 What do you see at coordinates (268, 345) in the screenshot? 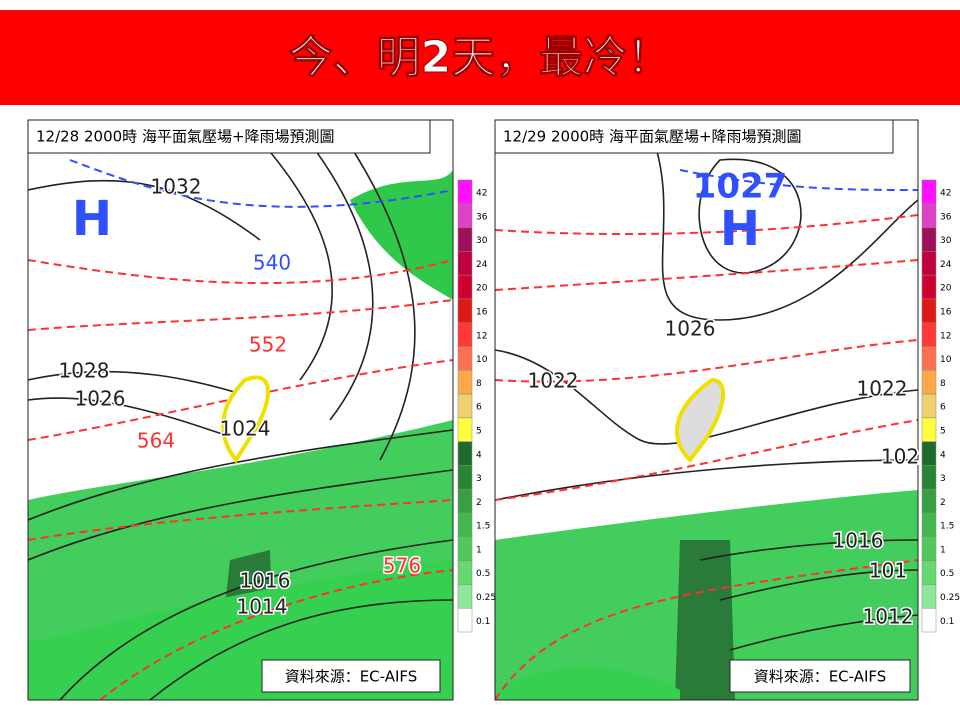
I see `map-label: 552` at bounding box center [268, 345].